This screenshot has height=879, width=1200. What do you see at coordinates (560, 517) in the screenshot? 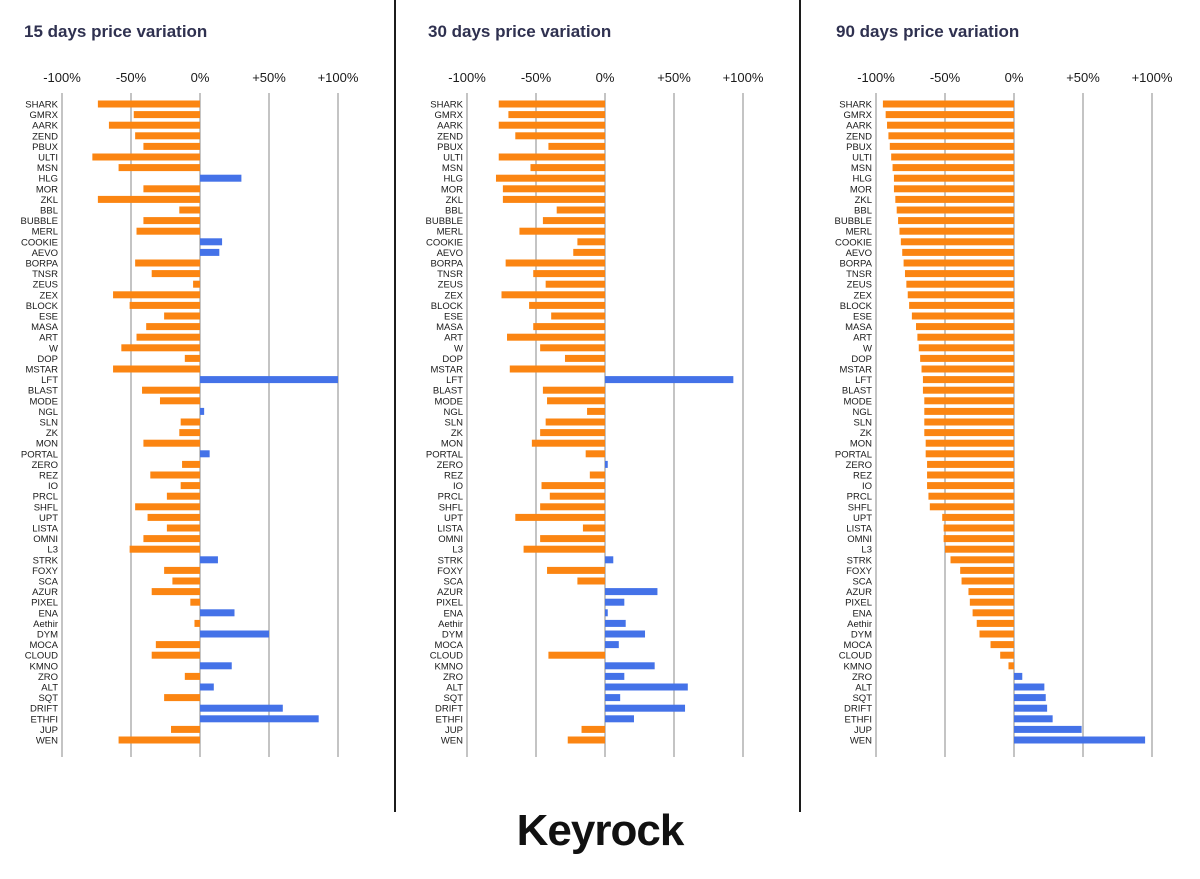
I see `c2-bar-upt` at bounding box center [560, 517].